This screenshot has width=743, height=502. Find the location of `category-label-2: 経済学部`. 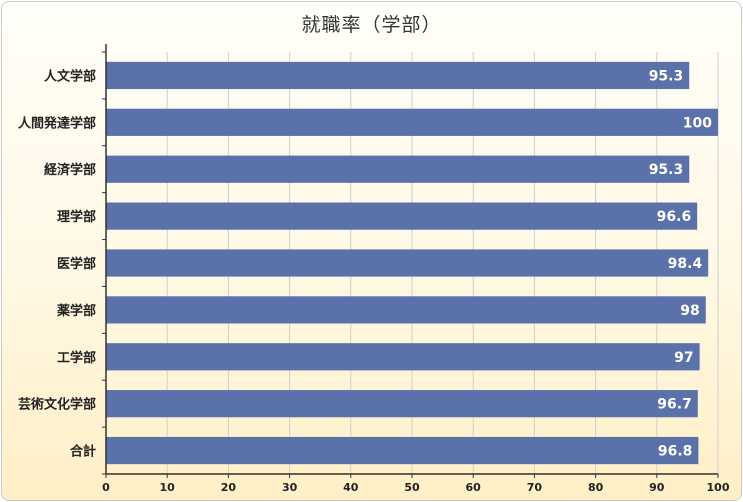

category-label-2: 経済学部 is located at coordinates (70, 170).